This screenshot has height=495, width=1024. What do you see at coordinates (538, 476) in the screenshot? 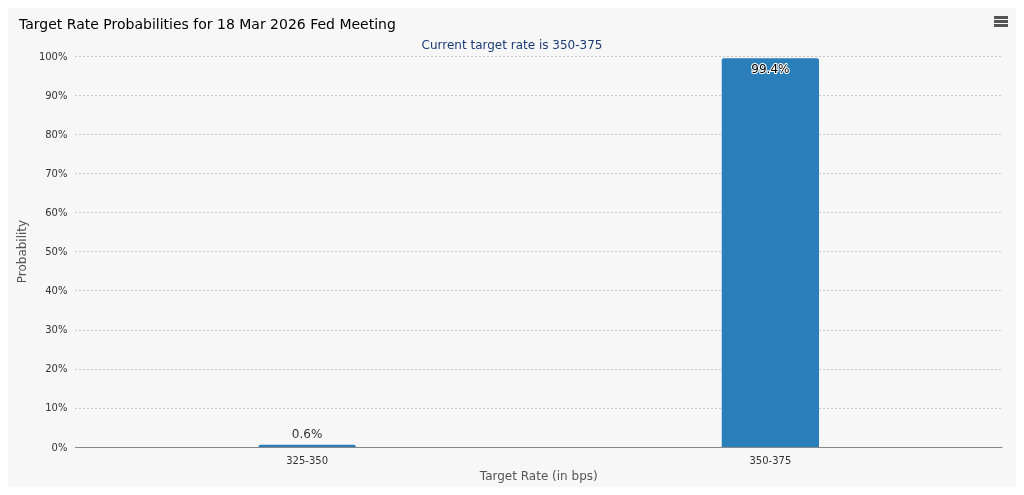
I see `x-axis-title: Target Rate (in bps)` at bounding box center [538, 476].